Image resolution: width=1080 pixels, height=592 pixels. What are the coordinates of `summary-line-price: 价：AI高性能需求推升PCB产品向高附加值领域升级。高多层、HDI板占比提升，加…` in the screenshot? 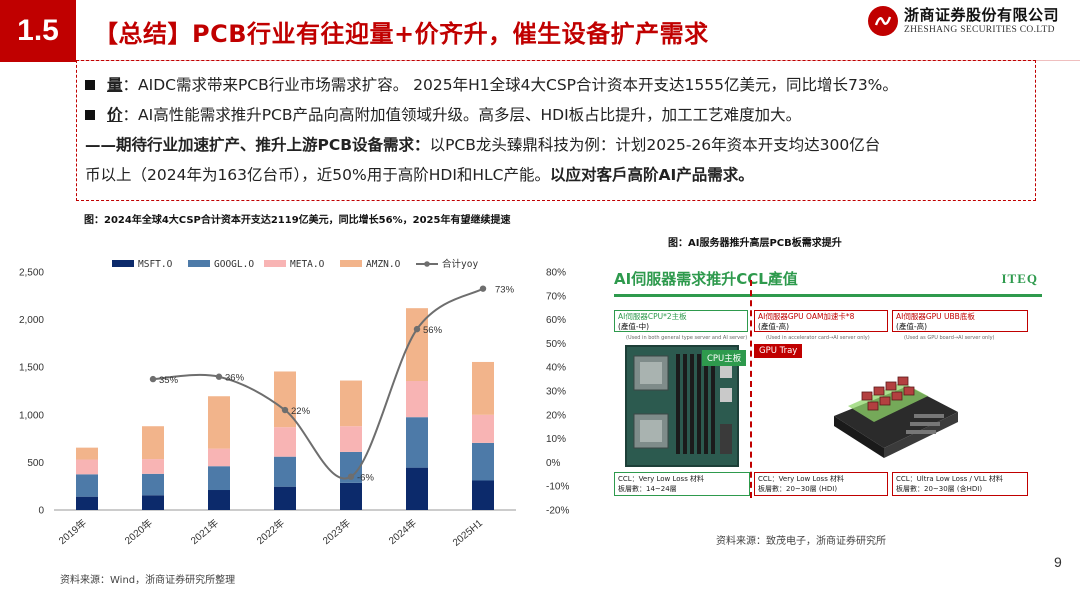 It's located at (556, 115).